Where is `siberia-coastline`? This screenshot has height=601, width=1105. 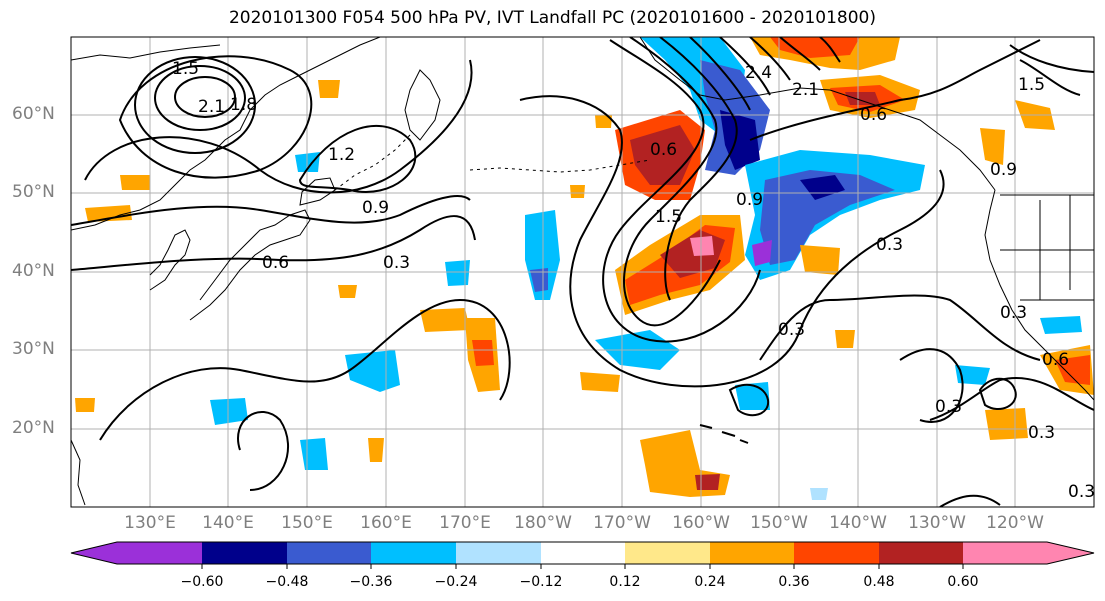
siberia-coastline is located at coordinates (146, 52).